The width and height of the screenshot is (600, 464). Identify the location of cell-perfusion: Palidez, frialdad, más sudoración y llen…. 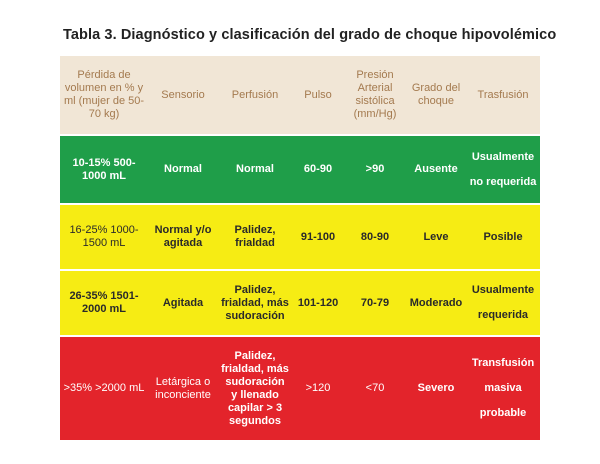
(255, 387).